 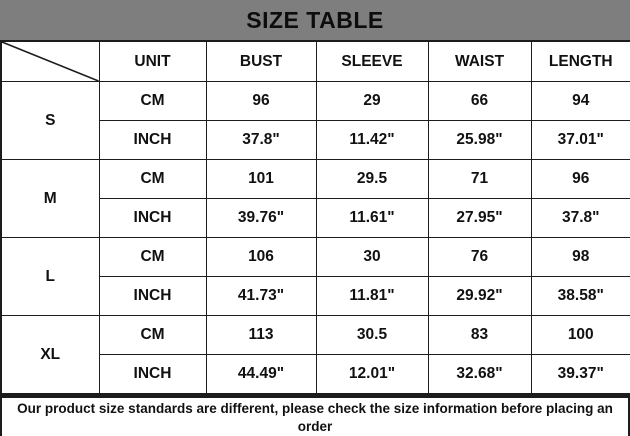 I want to click on cell-s-bust-cm: 96, so click(x=261, y=101).